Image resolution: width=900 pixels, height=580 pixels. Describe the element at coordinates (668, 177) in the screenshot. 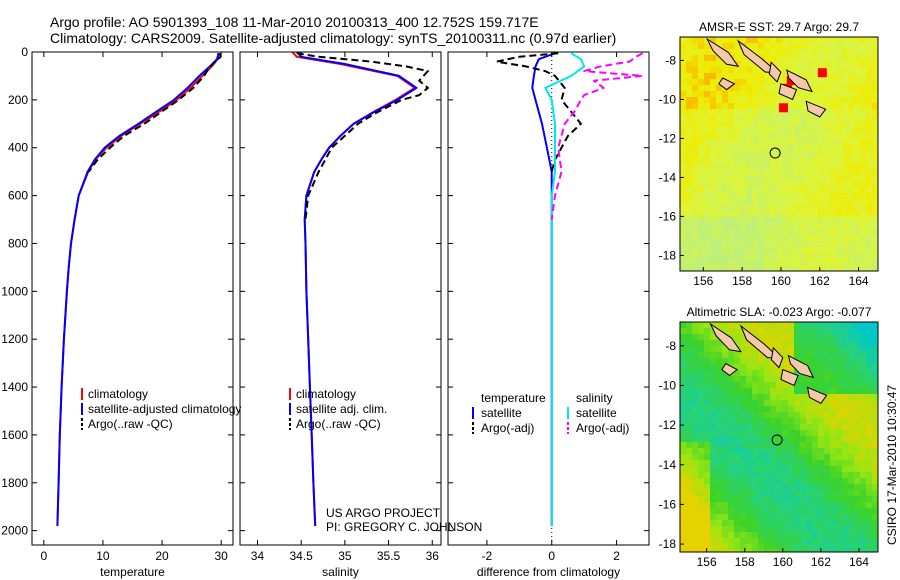

I see `map-y-tick-label: -14` at that location.